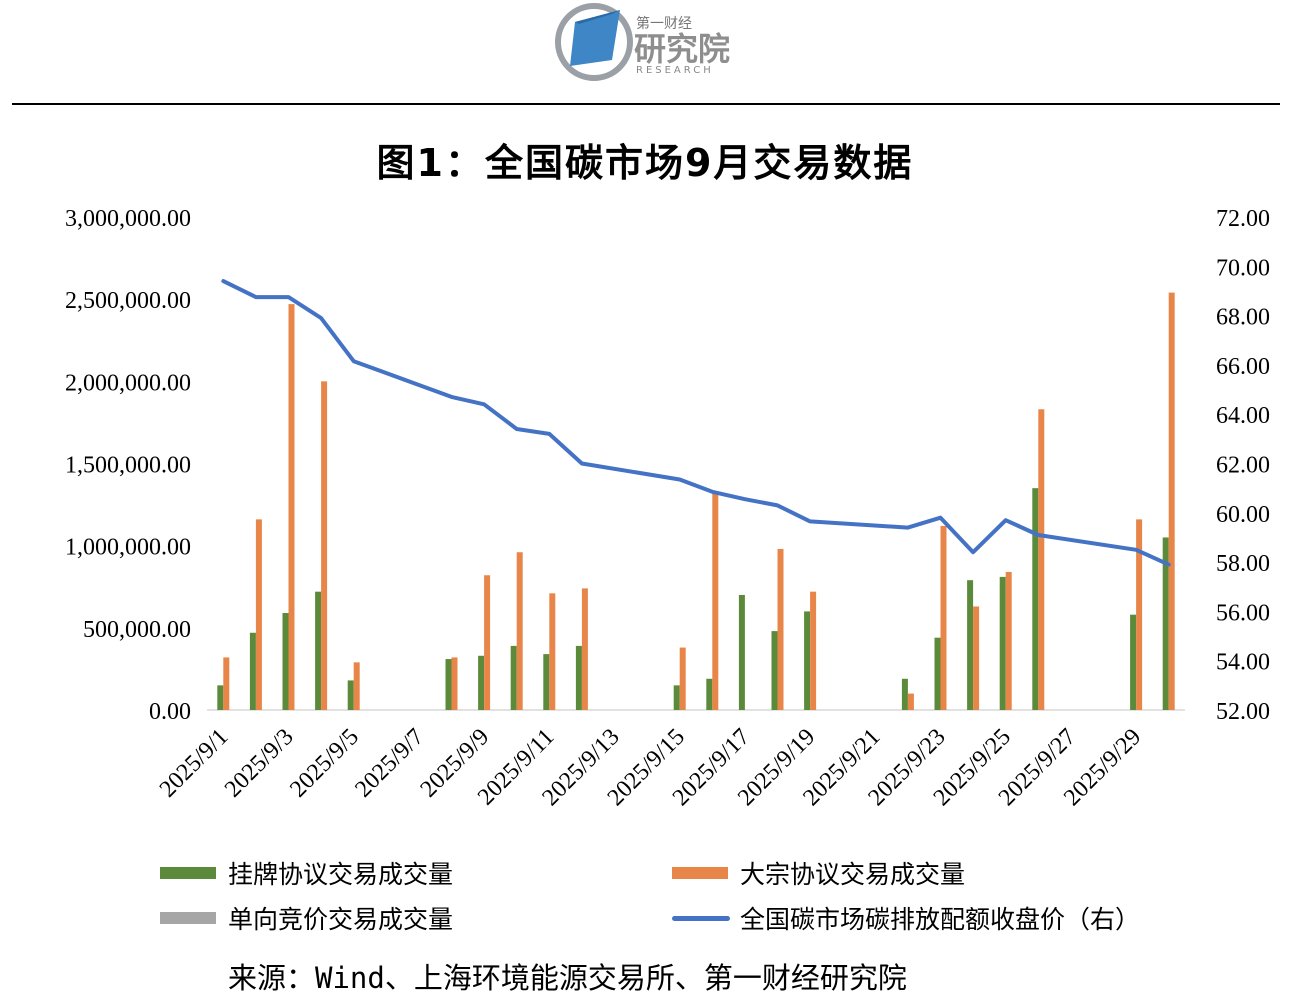 The width and height of the screenshot is (1290, 1000). I want to click on y-right-tick-label: 62.00, so click(1243, 466).